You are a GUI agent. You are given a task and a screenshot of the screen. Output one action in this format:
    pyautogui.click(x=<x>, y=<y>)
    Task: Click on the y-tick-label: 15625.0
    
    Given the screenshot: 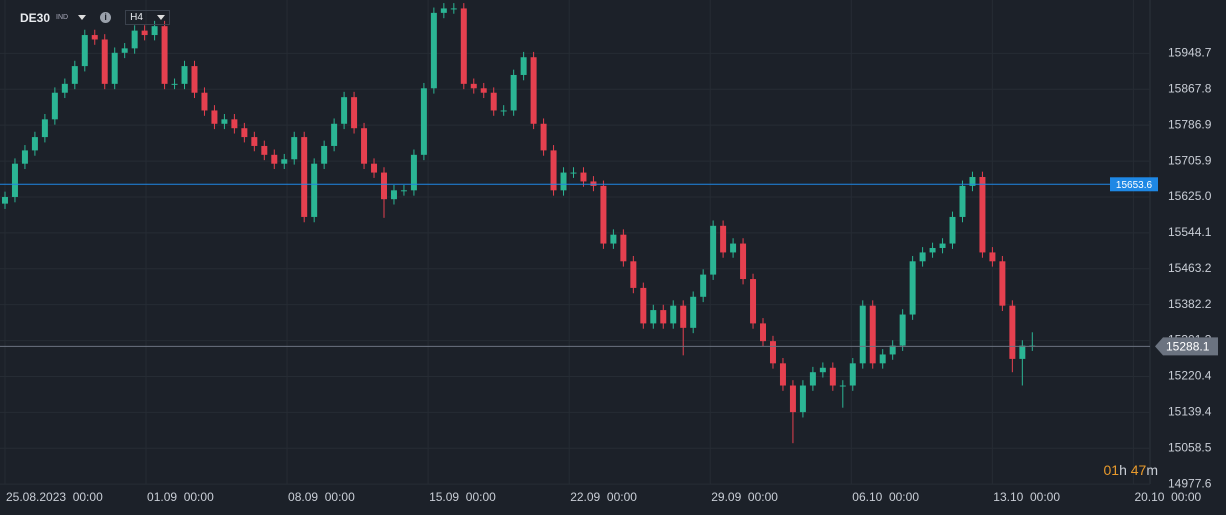 What is the action you would take?
    pyautogui.click(x=1190, y=196)
    